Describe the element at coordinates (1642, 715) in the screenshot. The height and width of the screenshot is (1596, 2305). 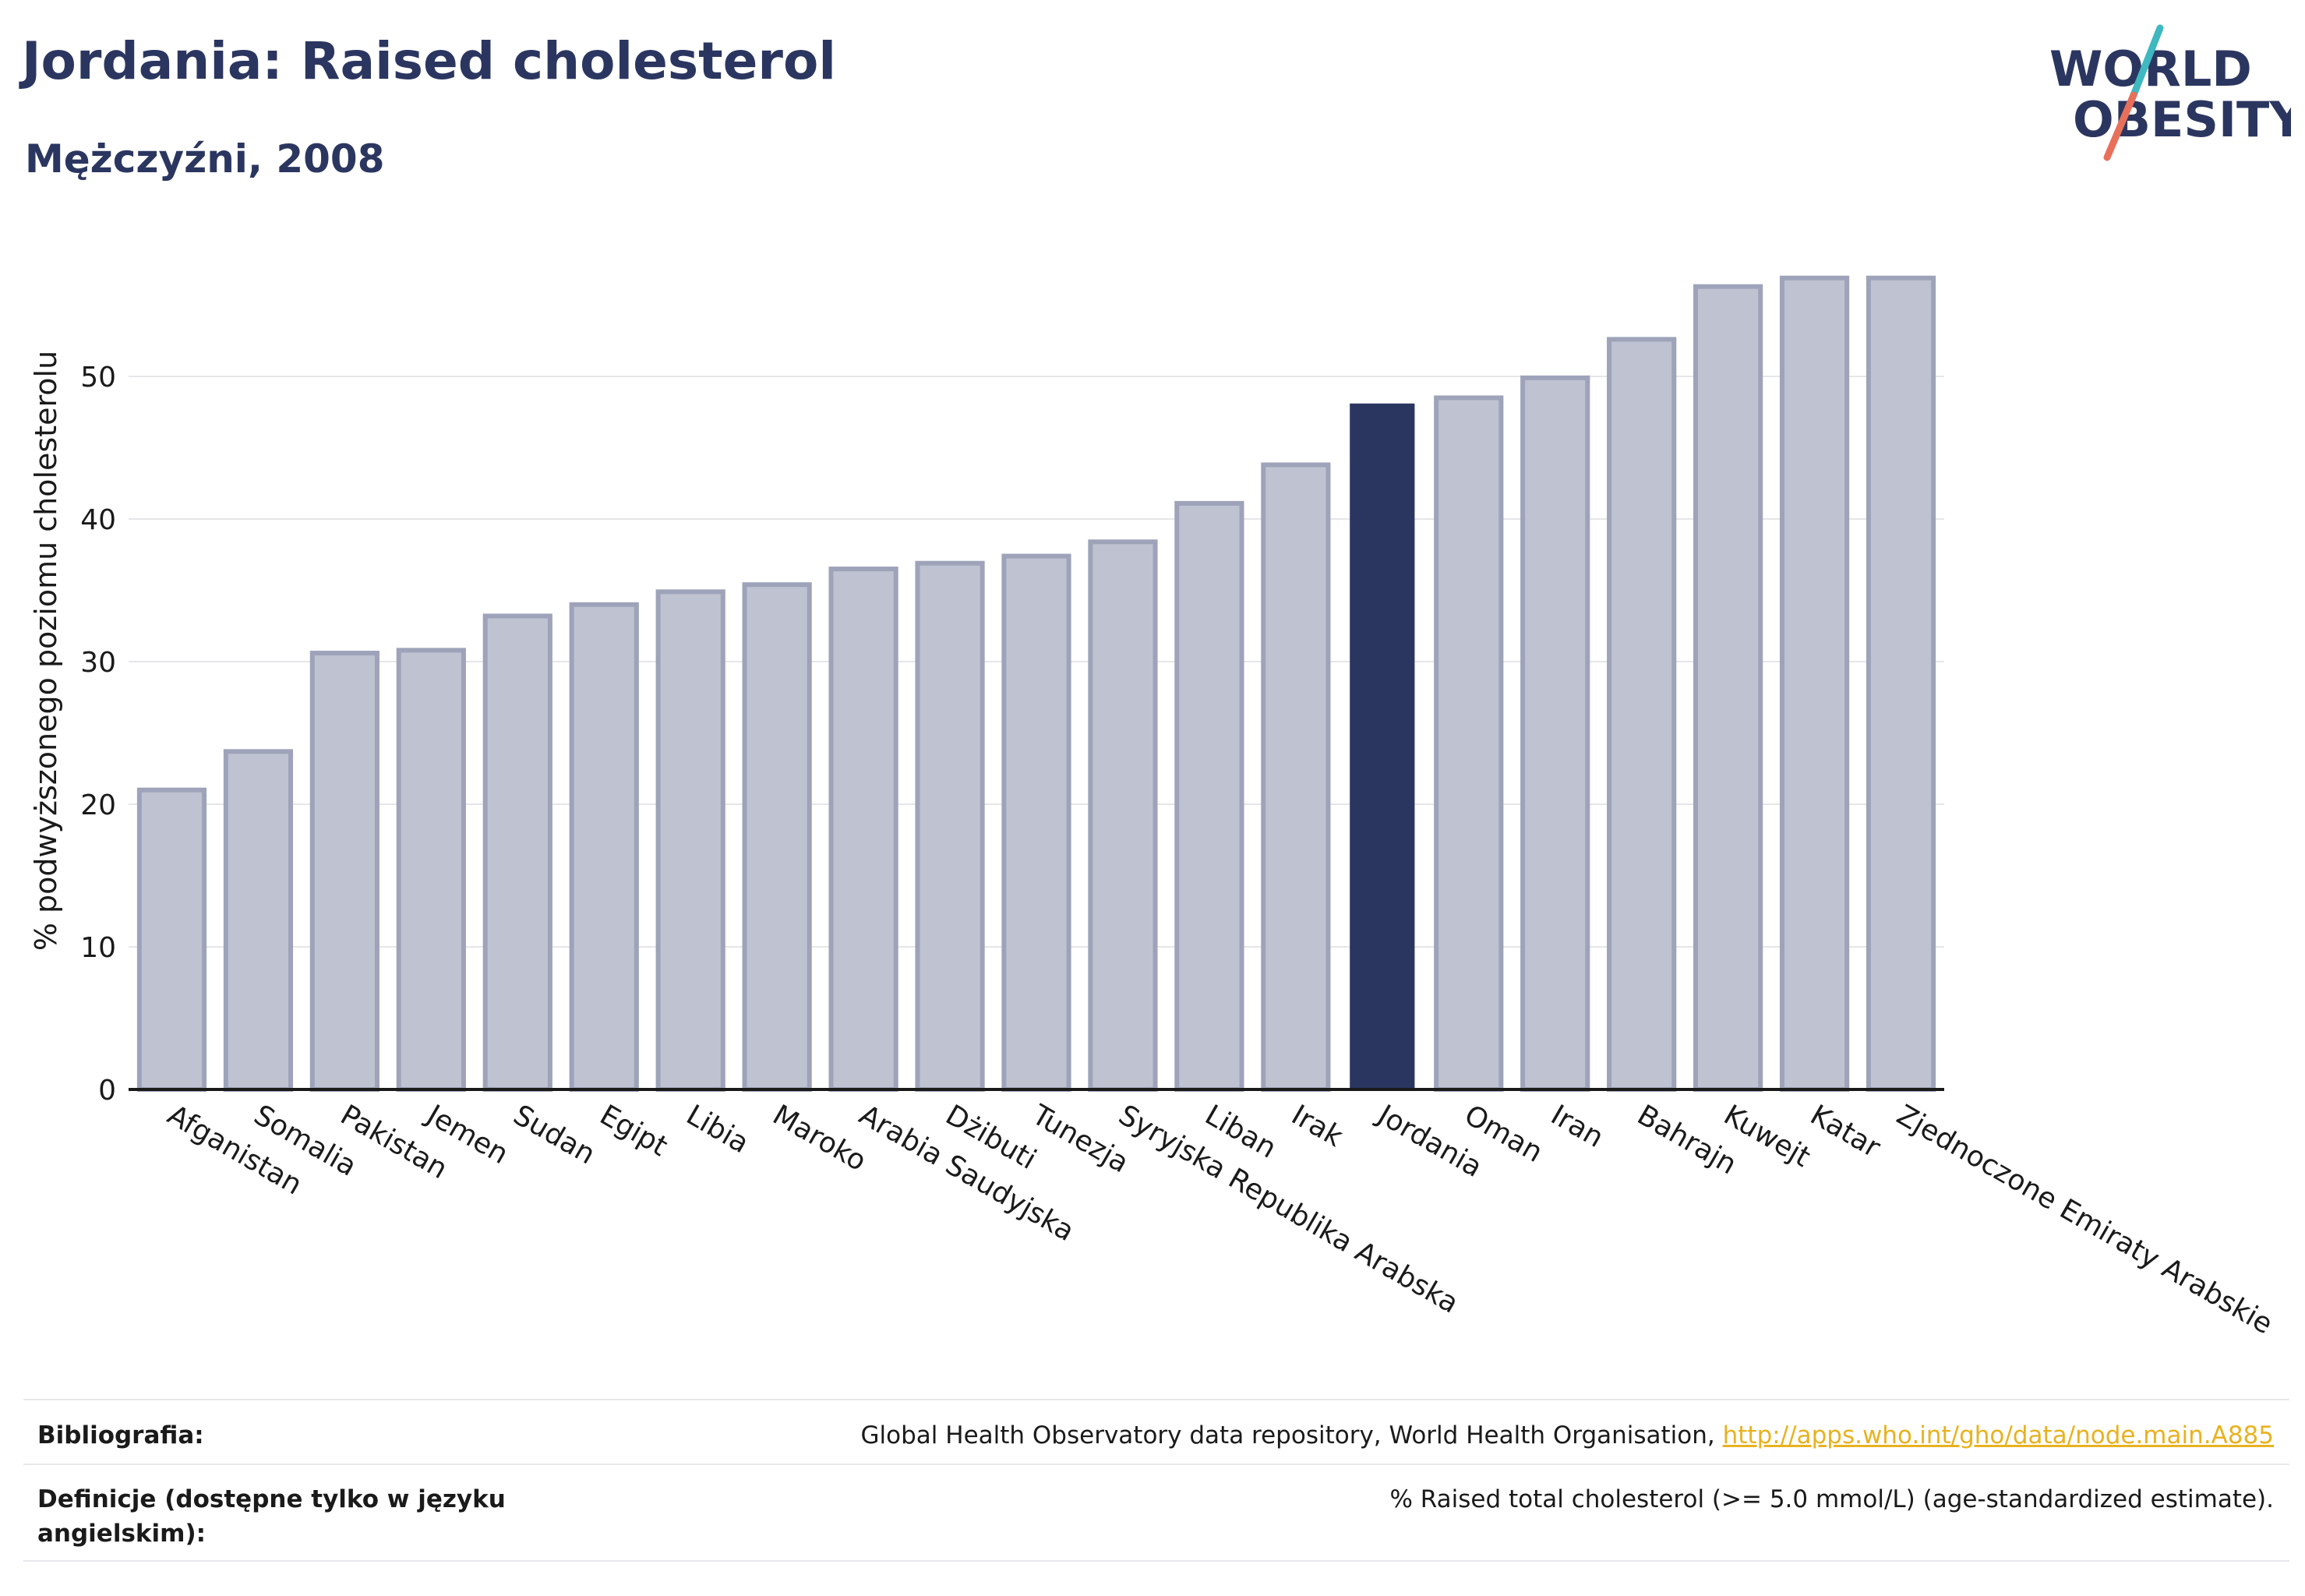
I see `bar-bahrajn` at that location.